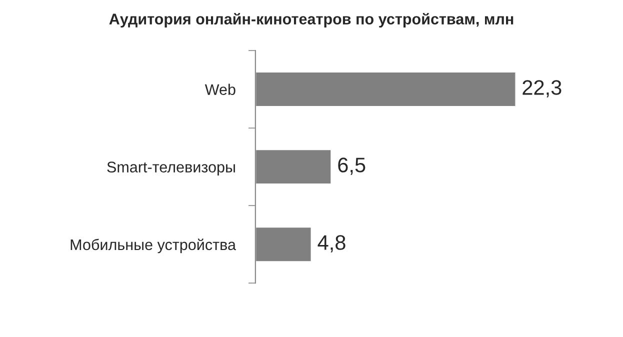  I want to click on data-label: 4,8, so click(332, 243).